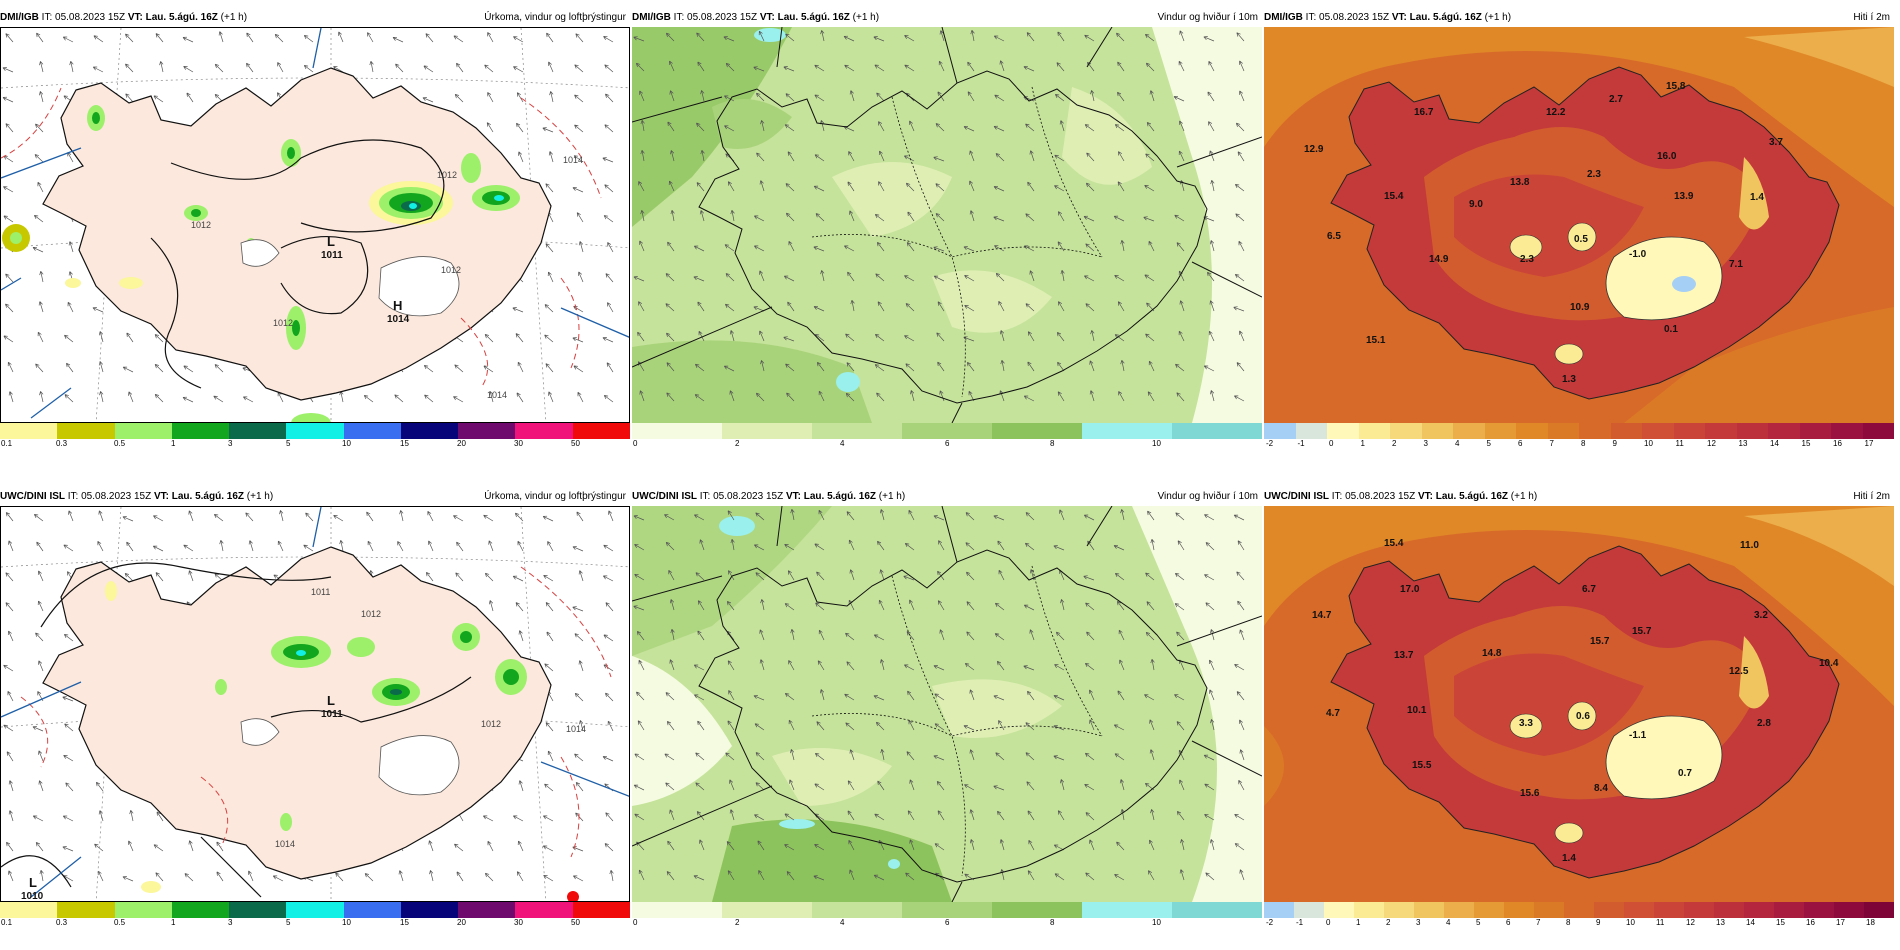 This screenshot has height=950, width=1900. I want to click on wind-color-bar, so click(947, 910).